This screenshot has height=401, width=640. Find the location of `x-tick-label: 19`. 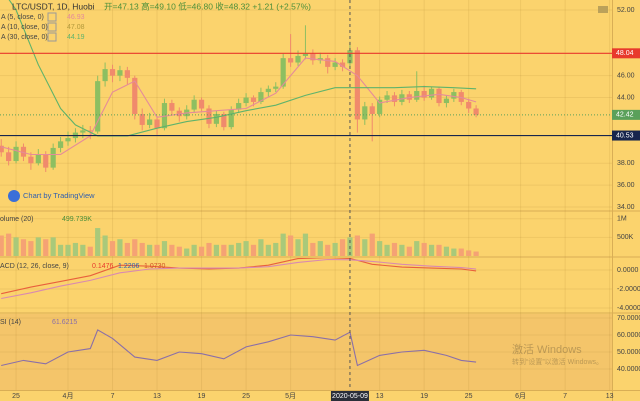

x-tick-label: 19 is located at coordinates (424, 396).